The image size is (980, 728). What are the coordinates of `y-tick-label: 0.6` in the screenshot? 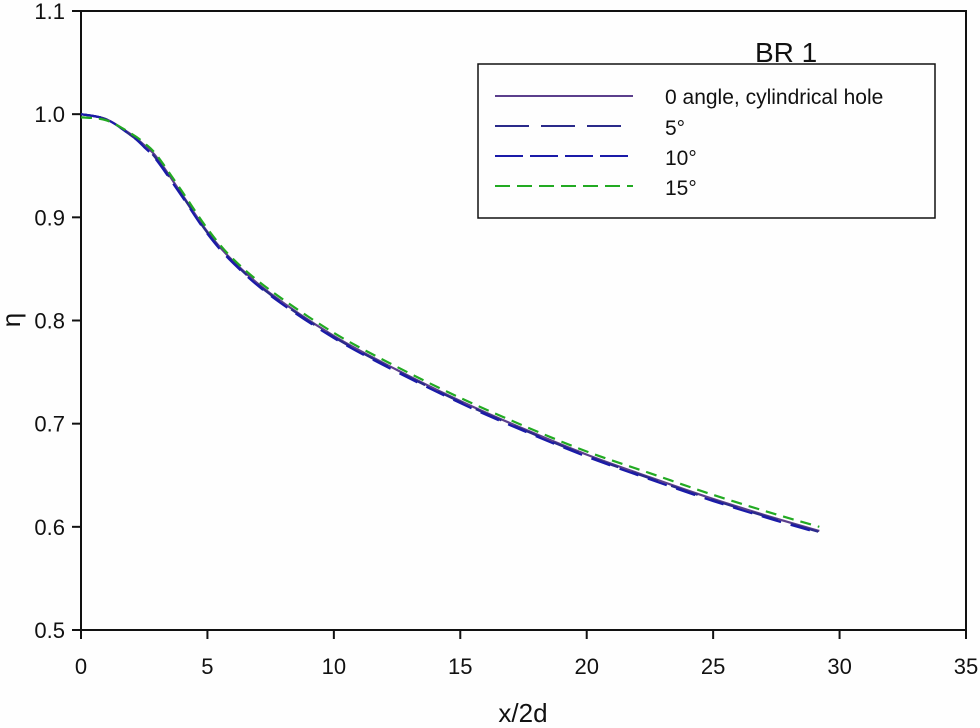 It's located at (49, 527).